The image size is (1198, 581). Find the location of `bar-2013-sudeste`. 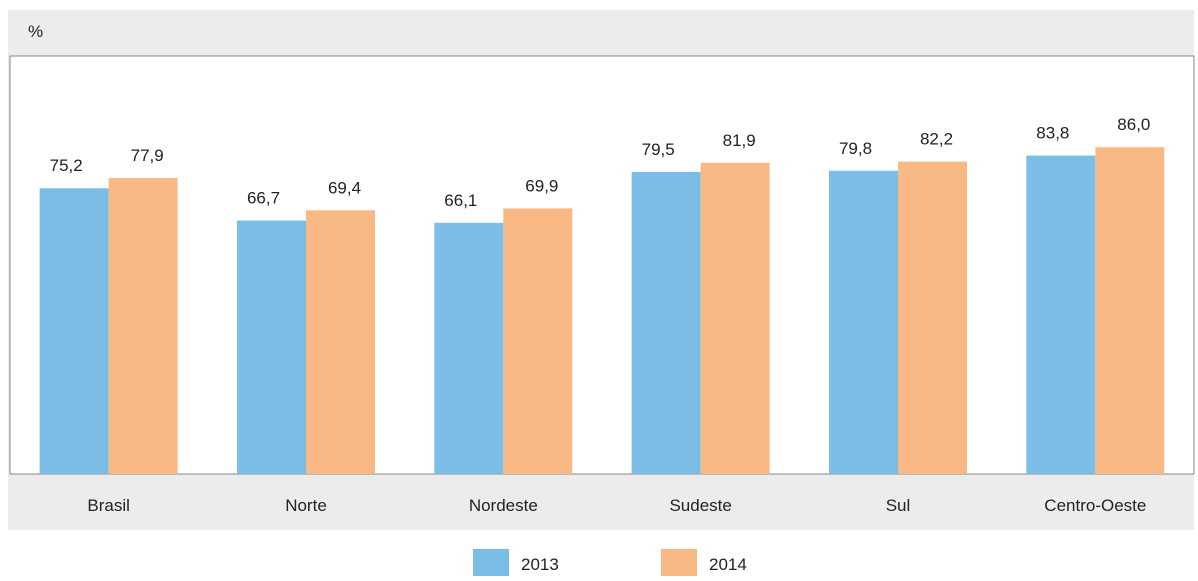

bar-2013-sudeste is located at coordinates (666, 322).